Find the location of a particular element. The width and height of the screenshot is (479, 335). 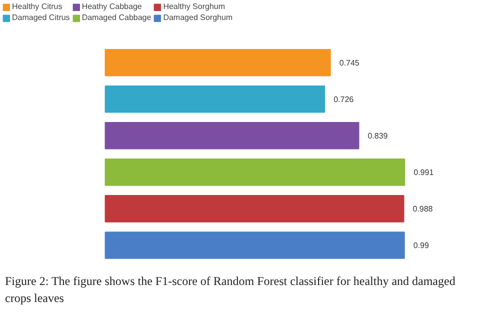

legend-label: Healthy Sorghum is located at coordinates (194, 6).